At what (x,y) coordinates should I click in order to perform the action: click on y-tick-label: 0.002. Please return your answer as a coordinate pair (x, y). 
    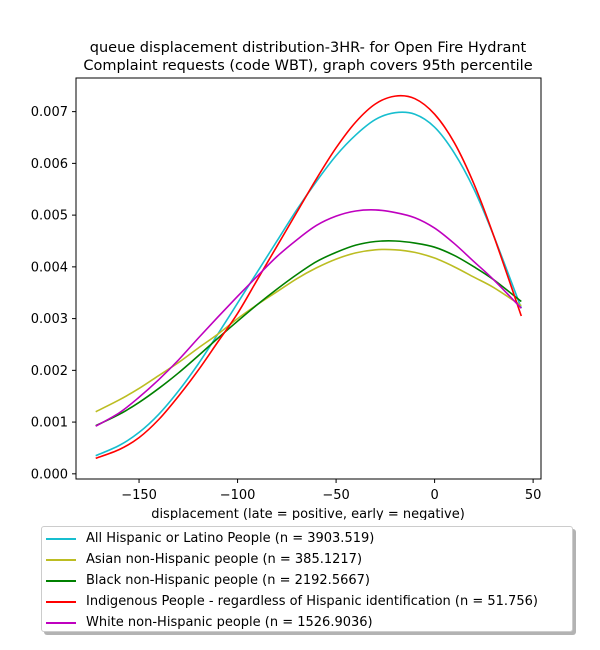
    Looking at the image, I should click on (49, 371).